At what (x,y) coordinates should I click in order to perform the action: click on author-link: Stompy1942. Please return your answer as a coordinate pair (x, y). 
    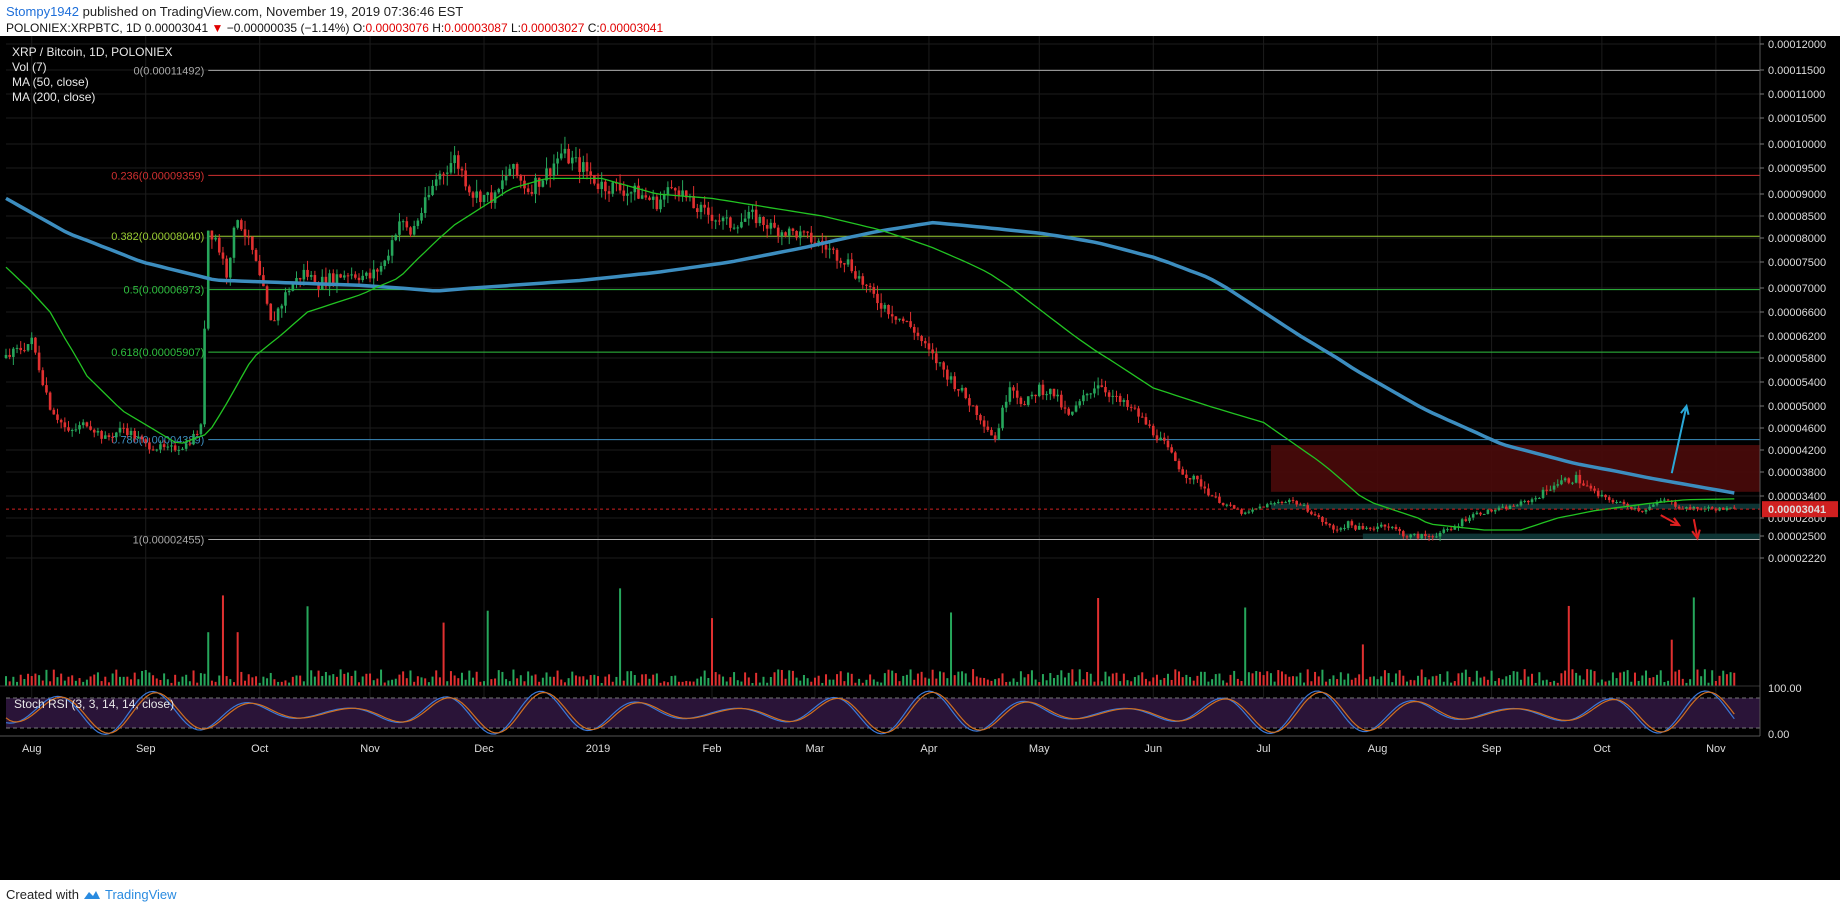
    Looking at the image, I should click on (42, 11).